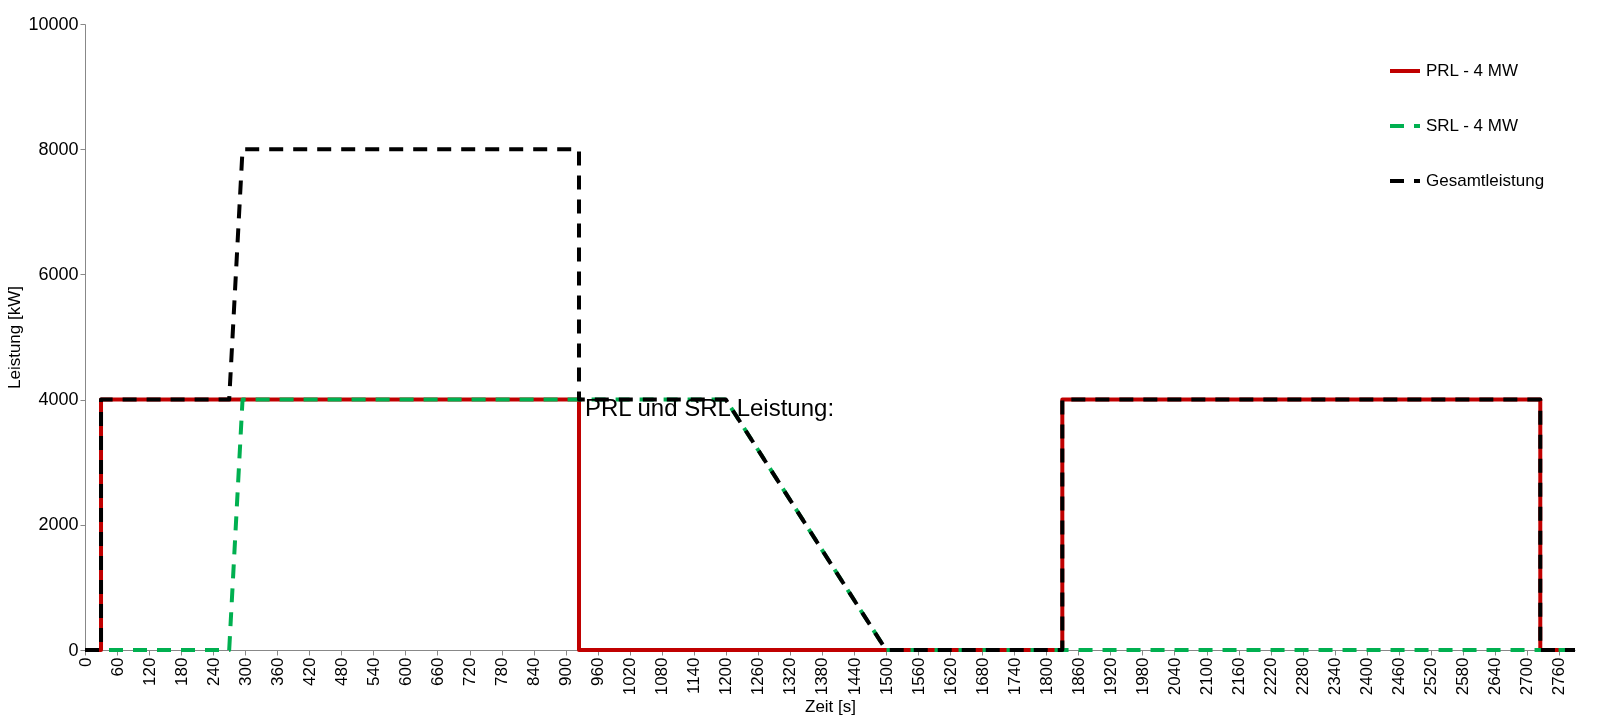 The height and width of the screenshot is (720, 1617). Describe the element at coordinates (1207, 676) in the screenshot. I see `x-tick-label: 2100` at that location.